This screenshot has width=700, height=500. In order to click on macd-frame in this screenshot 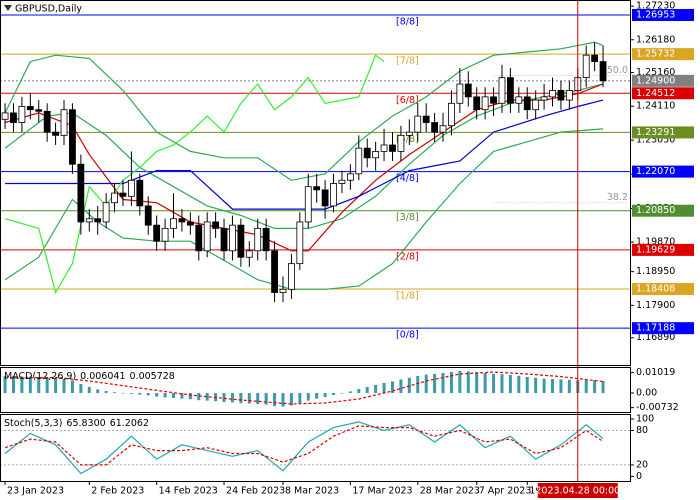, I will do `click(315, 390)`.